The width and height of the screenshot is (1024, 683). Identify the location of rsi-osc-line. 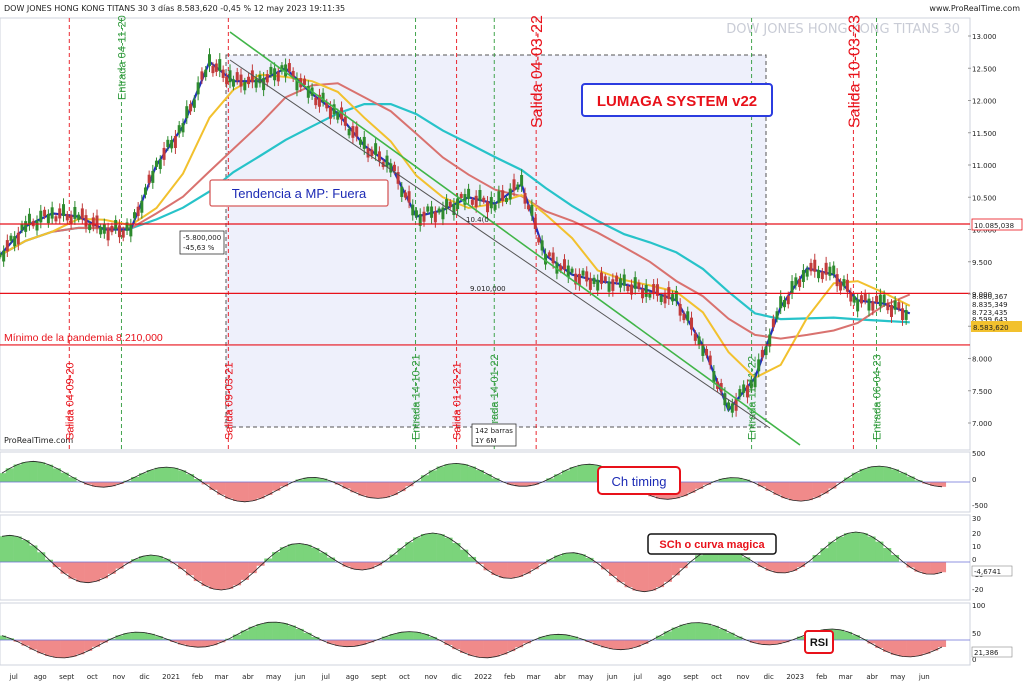
(472, 640).